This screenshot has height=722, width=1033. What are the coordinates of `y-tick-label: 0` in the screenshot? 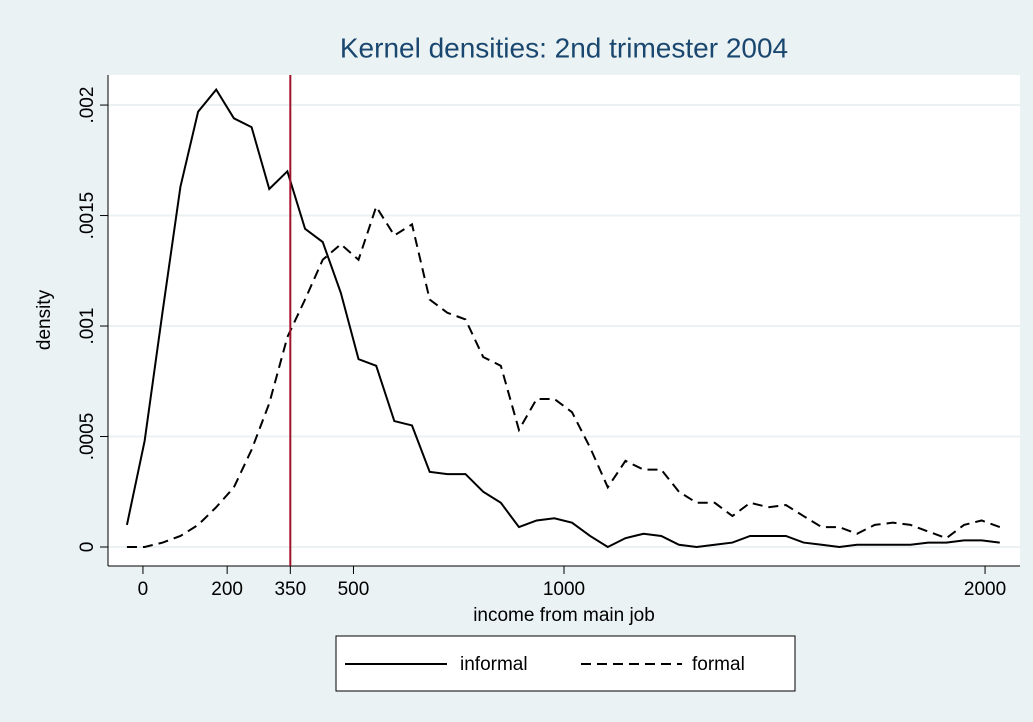 It's located at (87, 547).